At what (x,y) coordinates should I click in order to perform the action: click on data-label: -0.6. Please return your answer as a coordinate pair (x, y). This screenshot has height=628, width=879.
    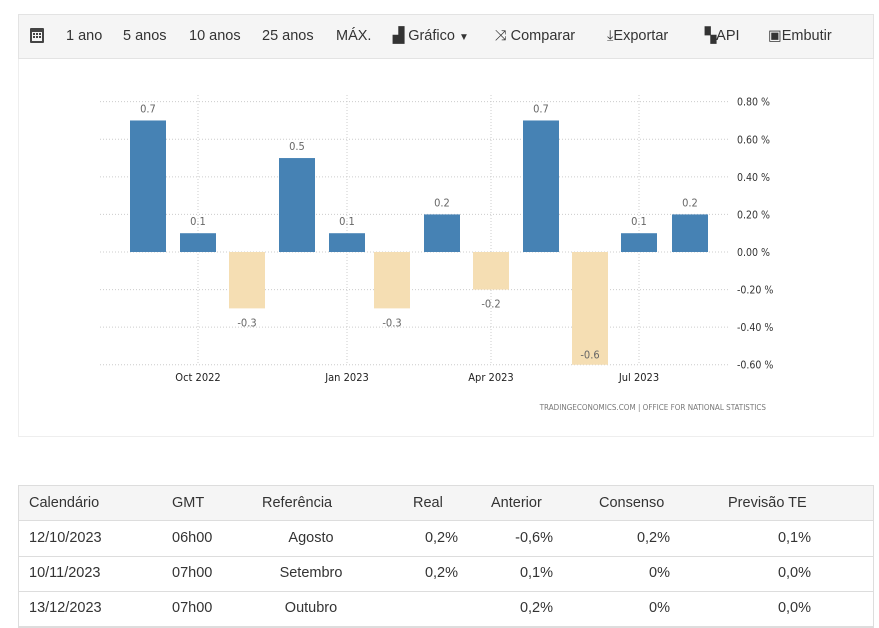
    Looking at the image, I should click on (589, 355).